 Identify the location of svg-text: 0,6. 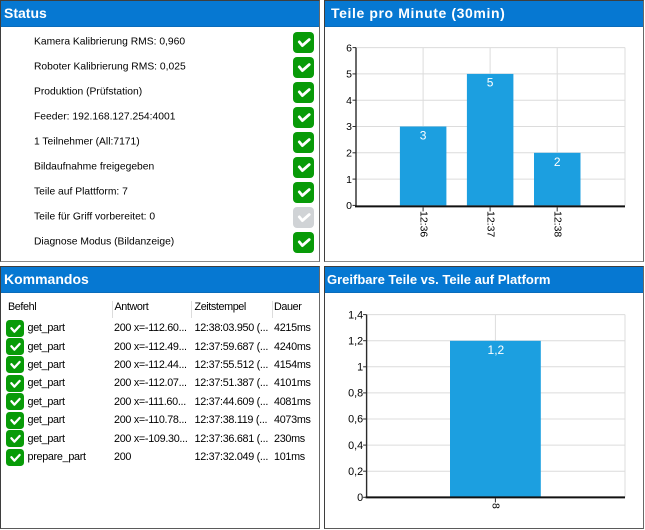
(355, 420).